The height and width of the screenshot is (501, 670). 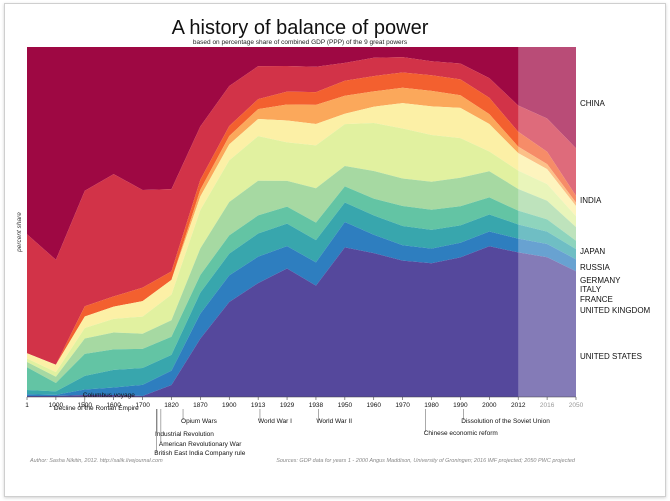 What do you see at coordinates (334, 421) in the screenshot?
I see `event-label-world-war-ii: World War II` at bounding box center [334, 421].